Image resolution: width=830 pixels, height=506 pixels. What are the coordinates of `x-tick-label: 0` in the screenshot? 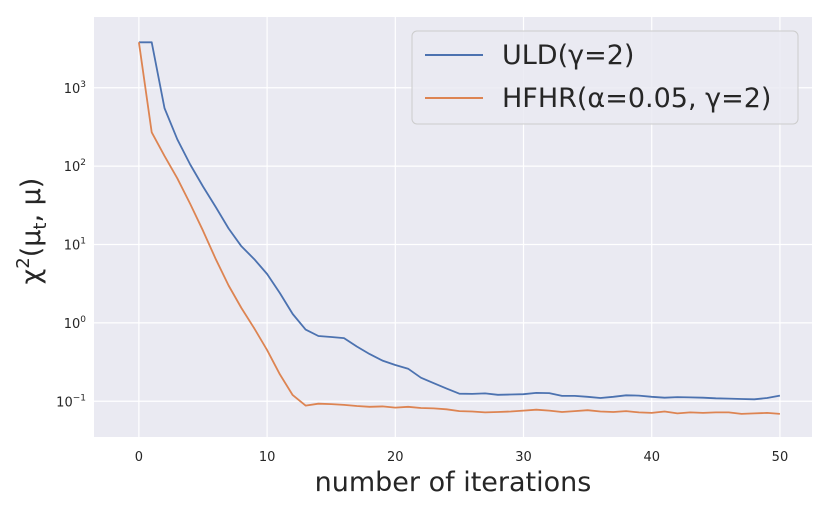 It's located at (139, 457).